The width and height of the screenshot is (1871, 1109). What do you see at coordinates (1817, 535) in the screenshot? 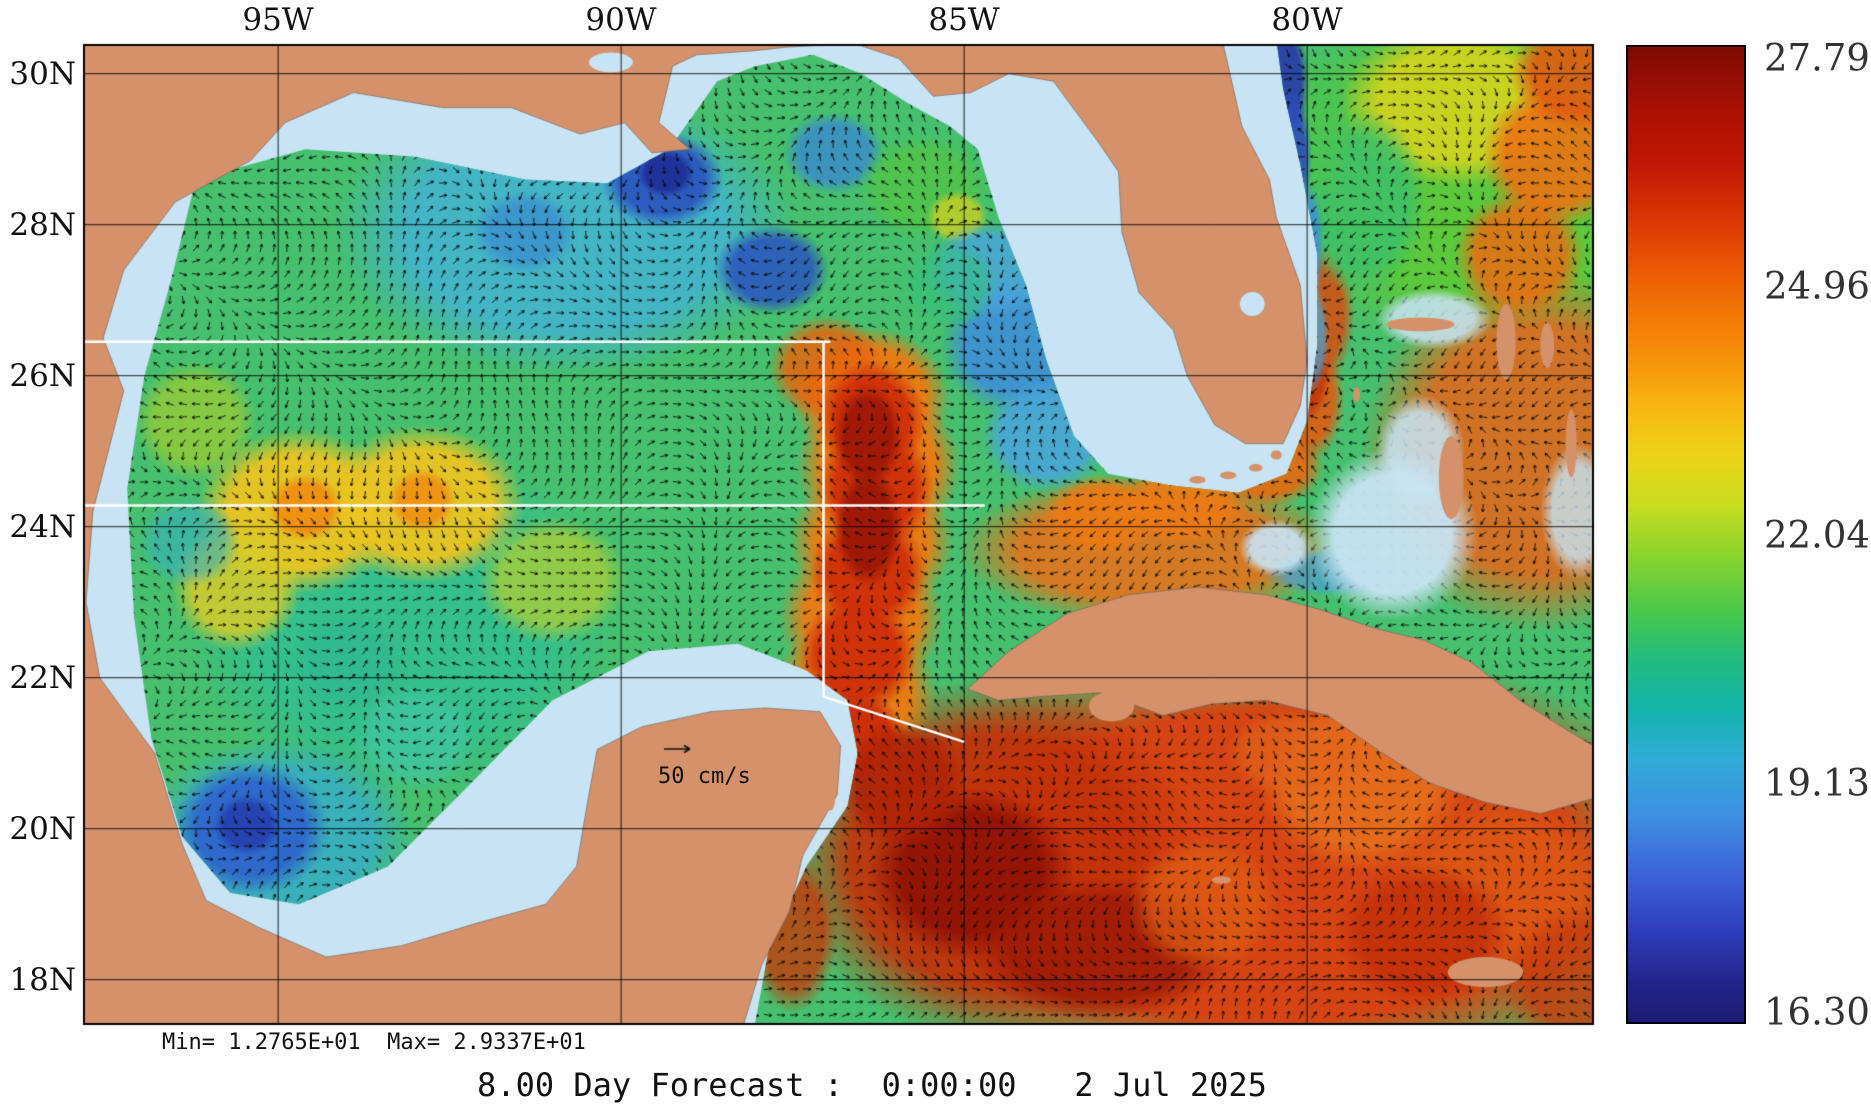
I see `colorbar-tick-label: 22.04` at bounding box center [1817, 535].